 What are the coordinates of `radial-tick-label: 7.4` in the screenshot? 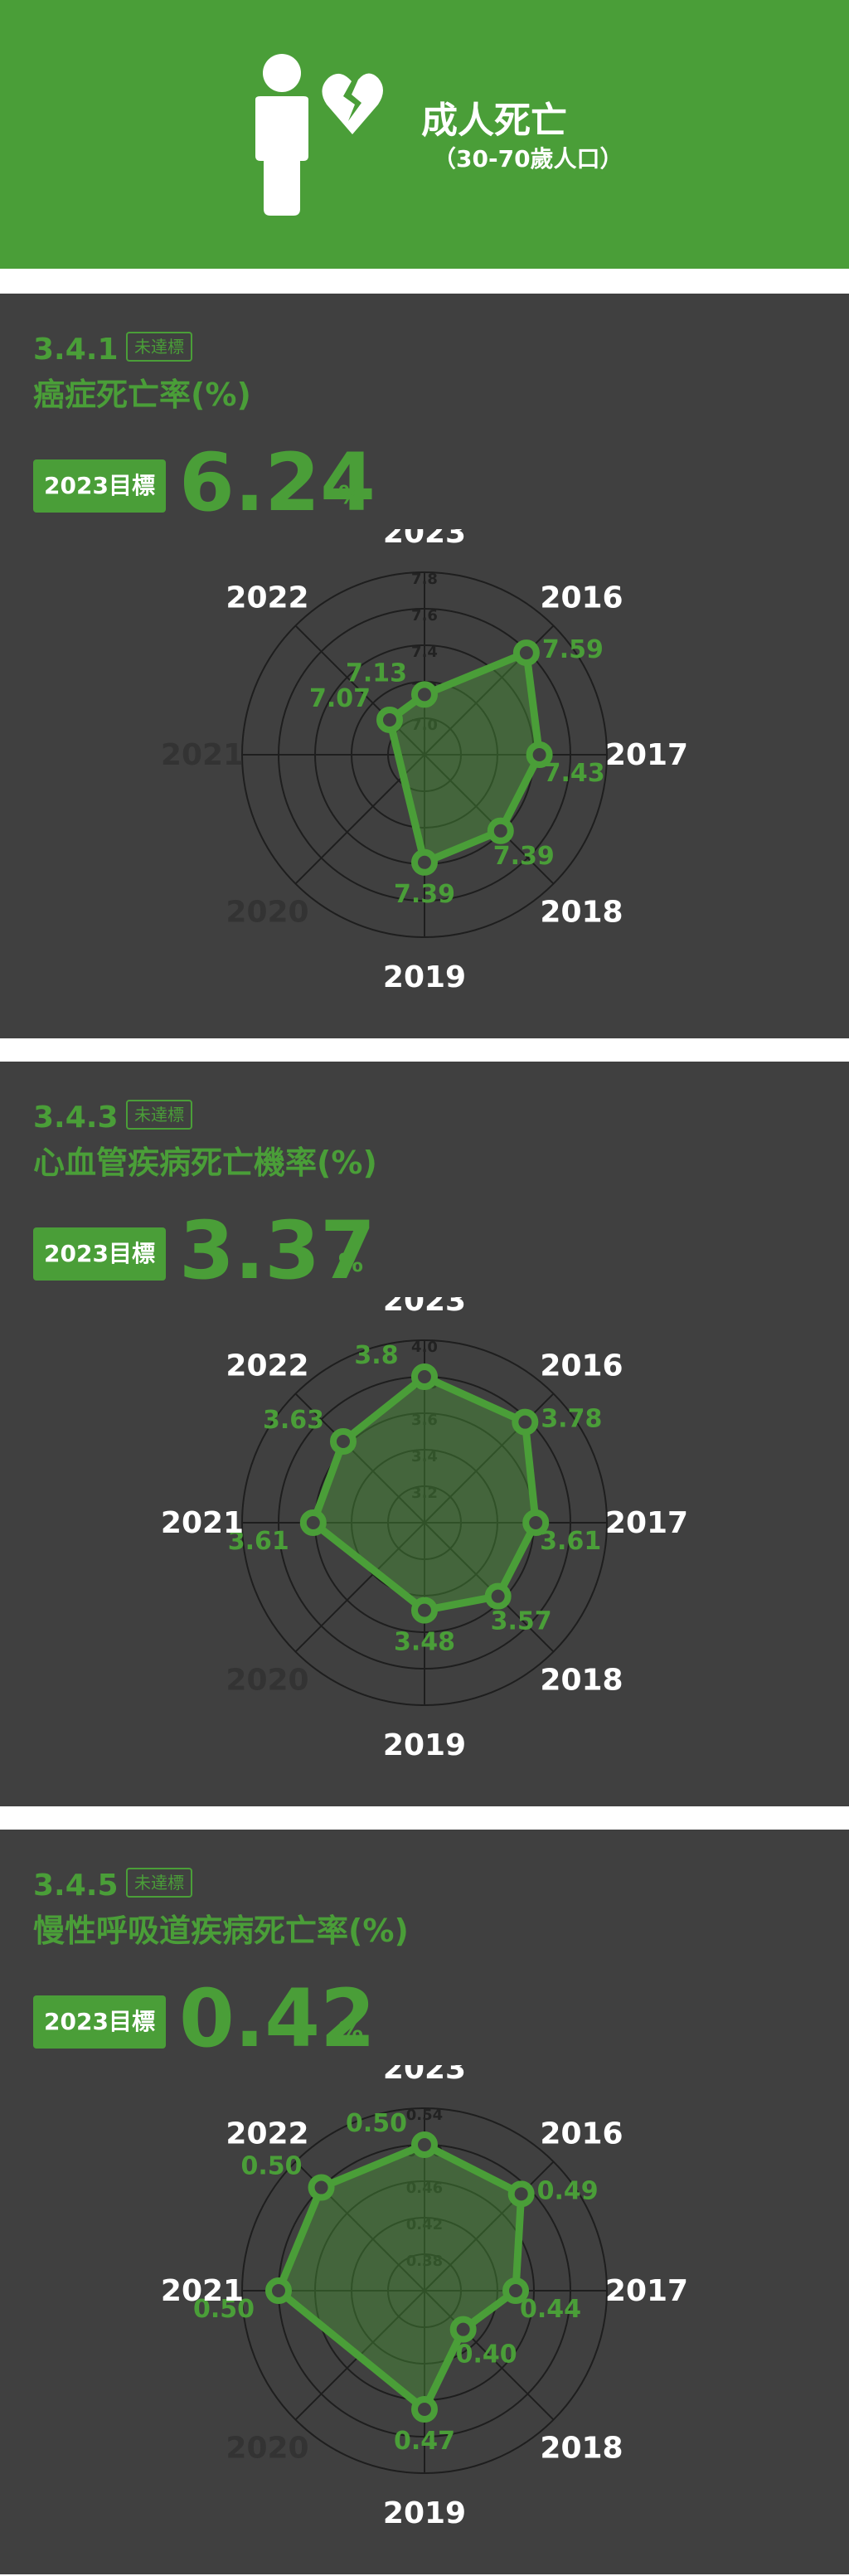 It's located at (424, 652).